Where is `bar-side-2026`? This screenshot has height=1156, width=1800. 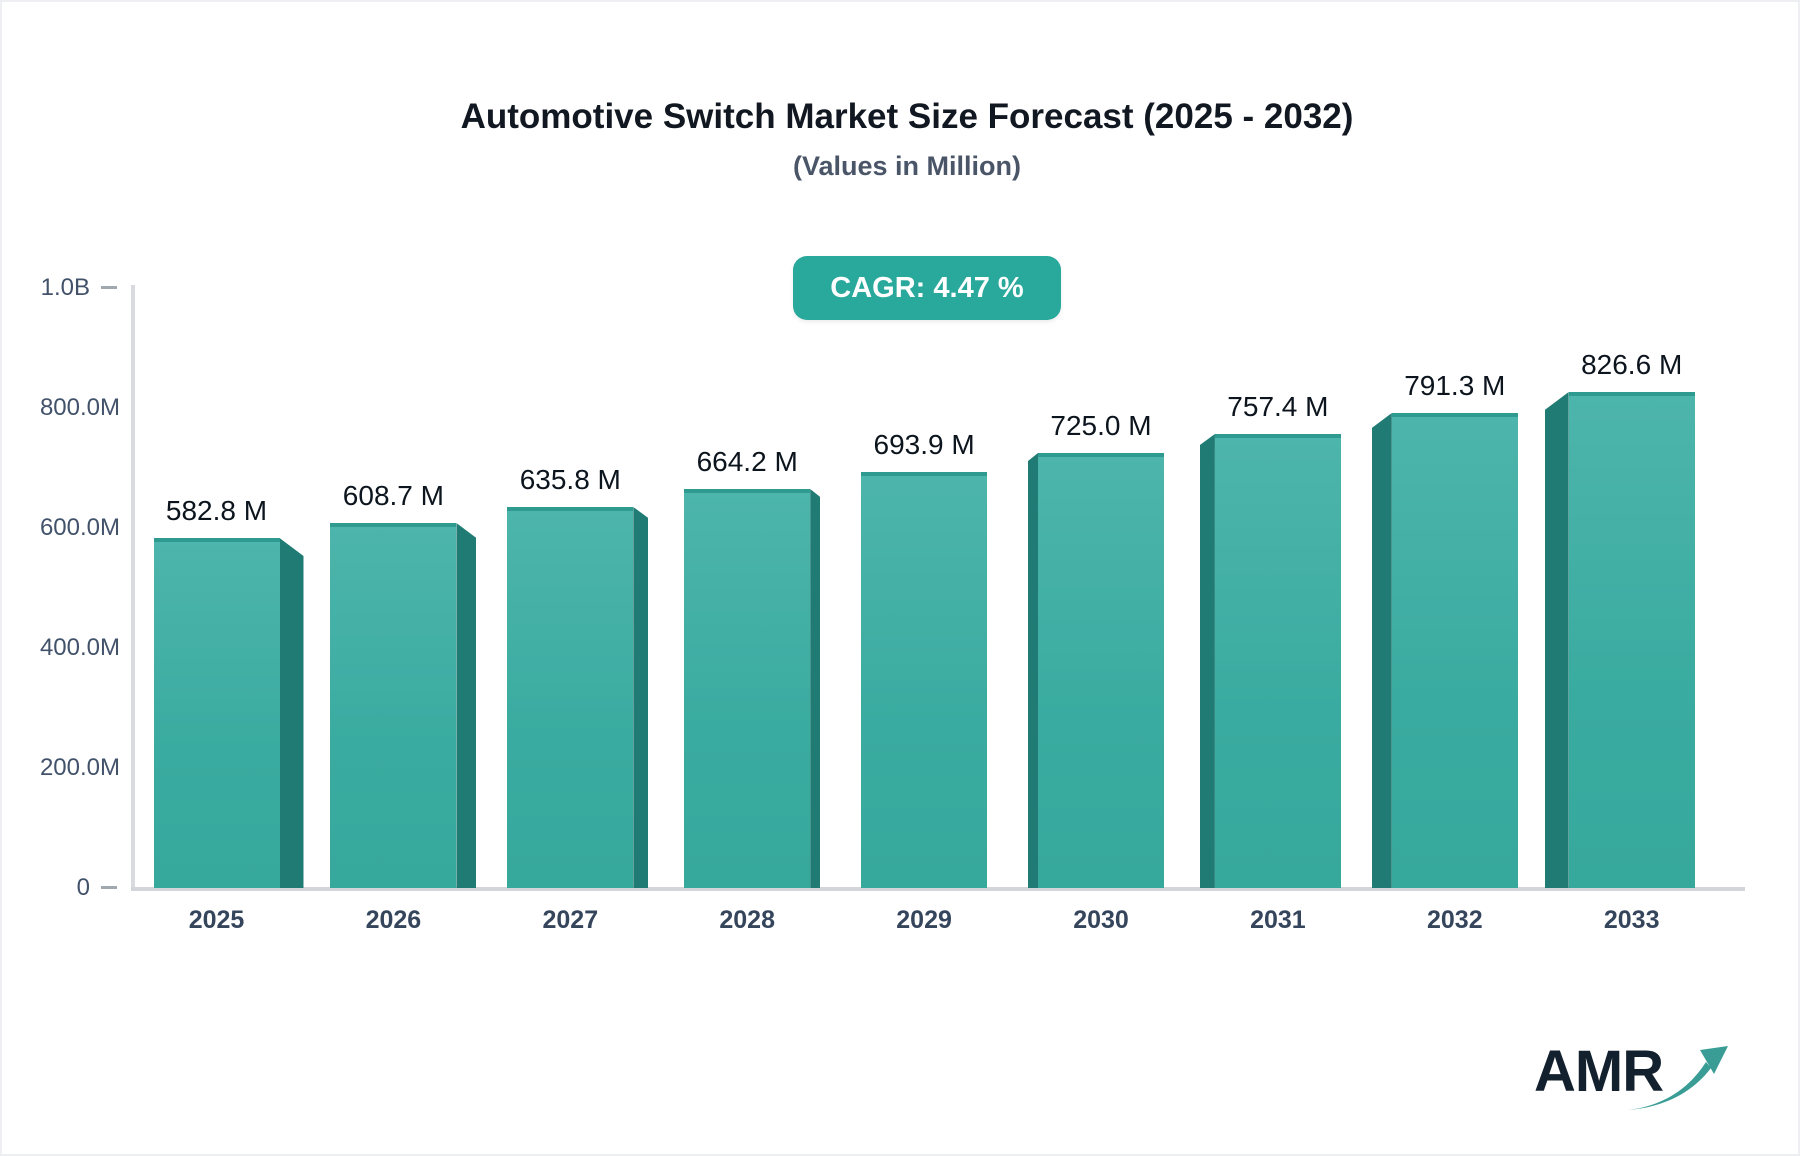
bar-side-2026 is located at coordinates (466, 705).